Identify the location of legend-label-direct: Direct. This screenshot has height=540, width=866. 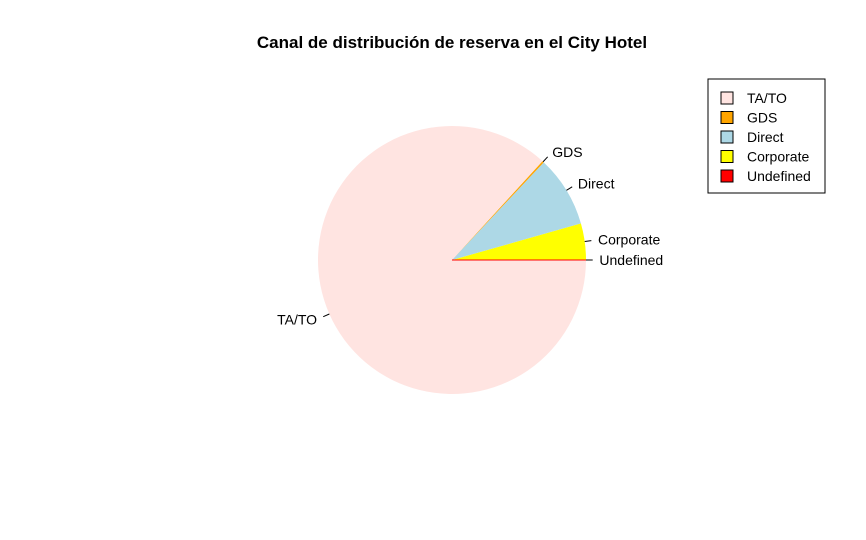
(765, 137).